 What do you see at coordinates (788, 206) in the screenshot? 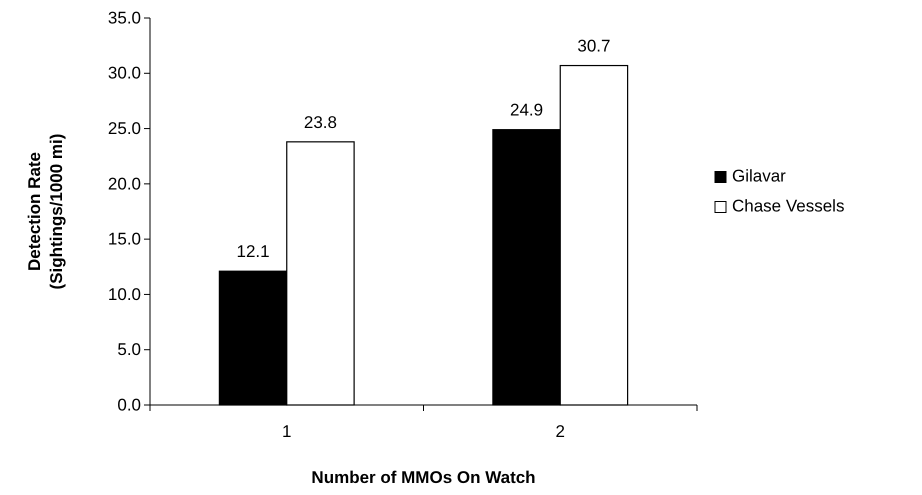
I see `legend-label: Chase Vessels` at bounding box center [788, 206].